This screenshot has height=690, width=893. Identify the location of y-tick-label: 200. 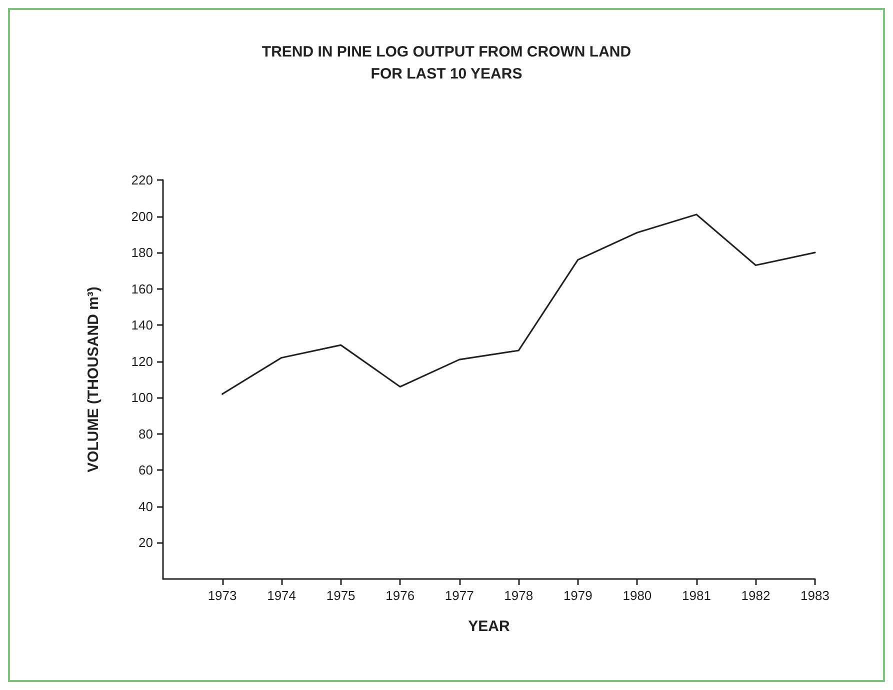
(142, 216).